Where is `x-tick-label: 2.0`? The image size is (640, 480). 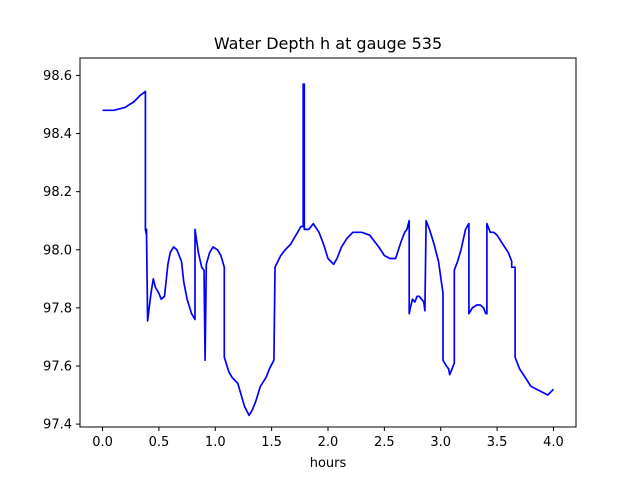 x-tick-label: 2.0 is located at coordinates (328, 442).